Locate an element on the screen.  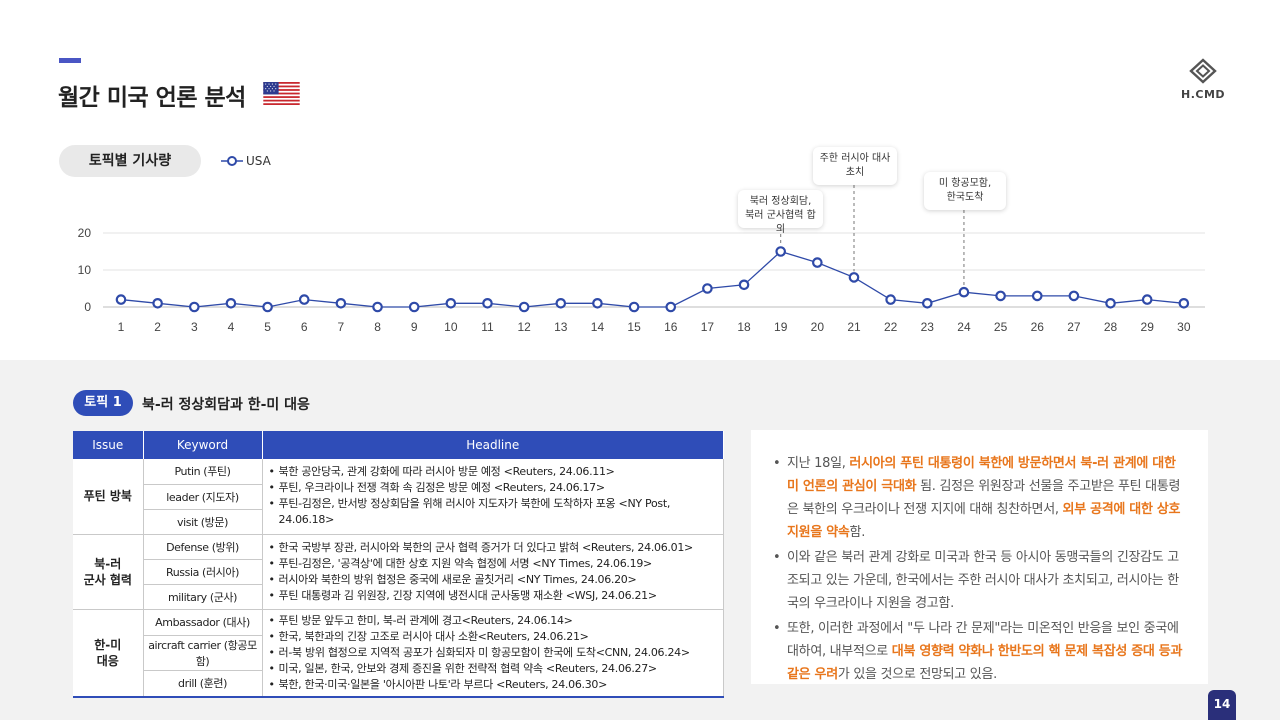
summary-text: 함. is located at coordinates (857, 532).